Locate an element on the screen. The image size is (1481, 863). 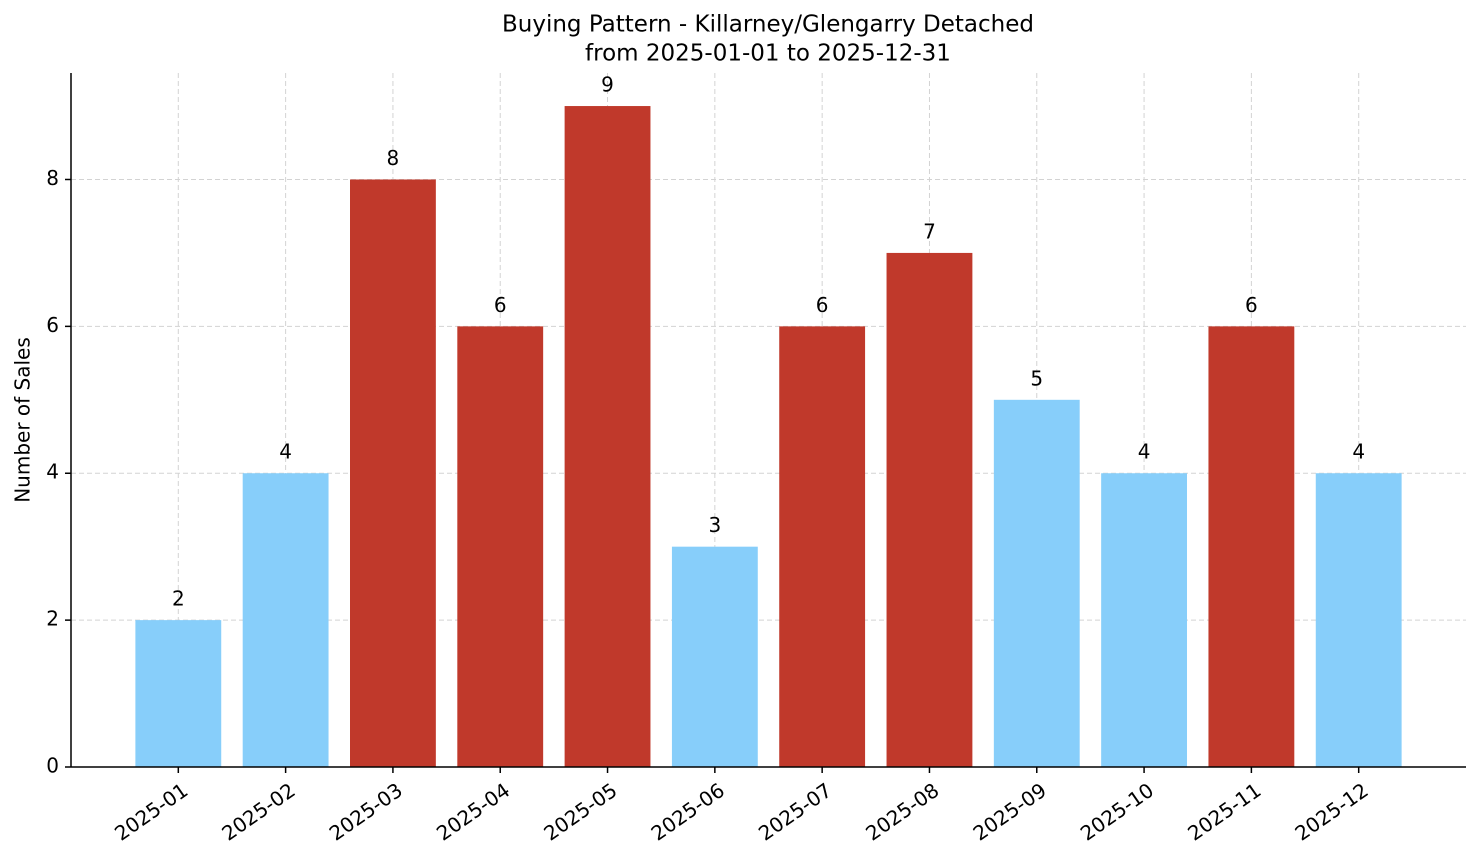
y-tick-label: 2 is located at coordinates (52, 619).